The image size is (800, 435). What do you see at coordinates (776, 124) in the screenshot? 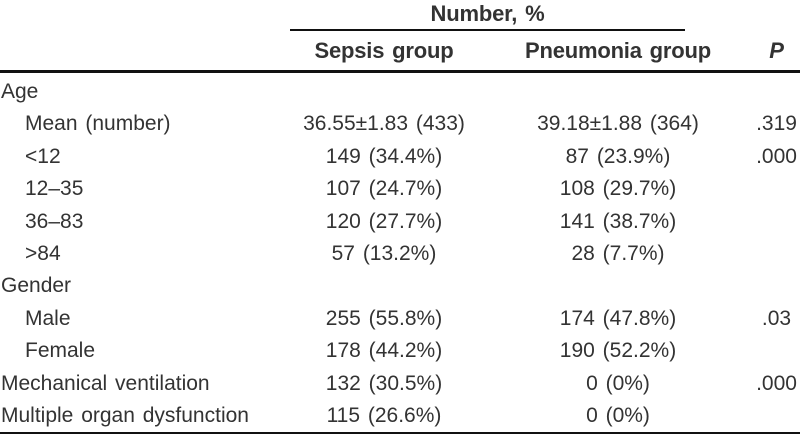
I see `p-value: .319` at bounding box center [776, 124].